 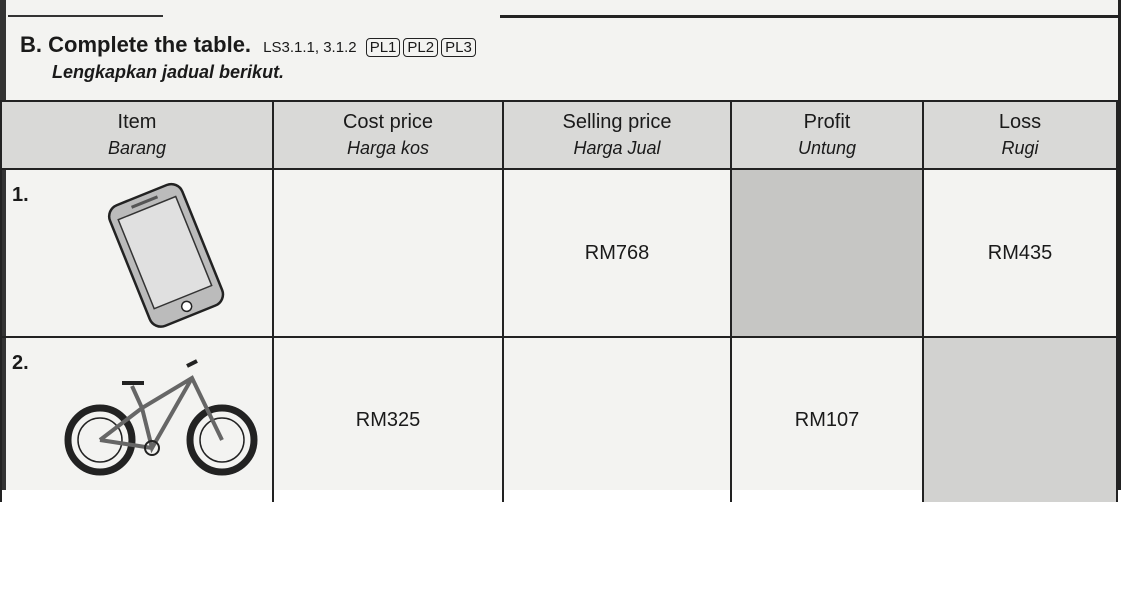 What do you see at coordinates (827, 135) in the screenshot?
I see `header-profit: Profit Untung` at bounding box center [827, 135].